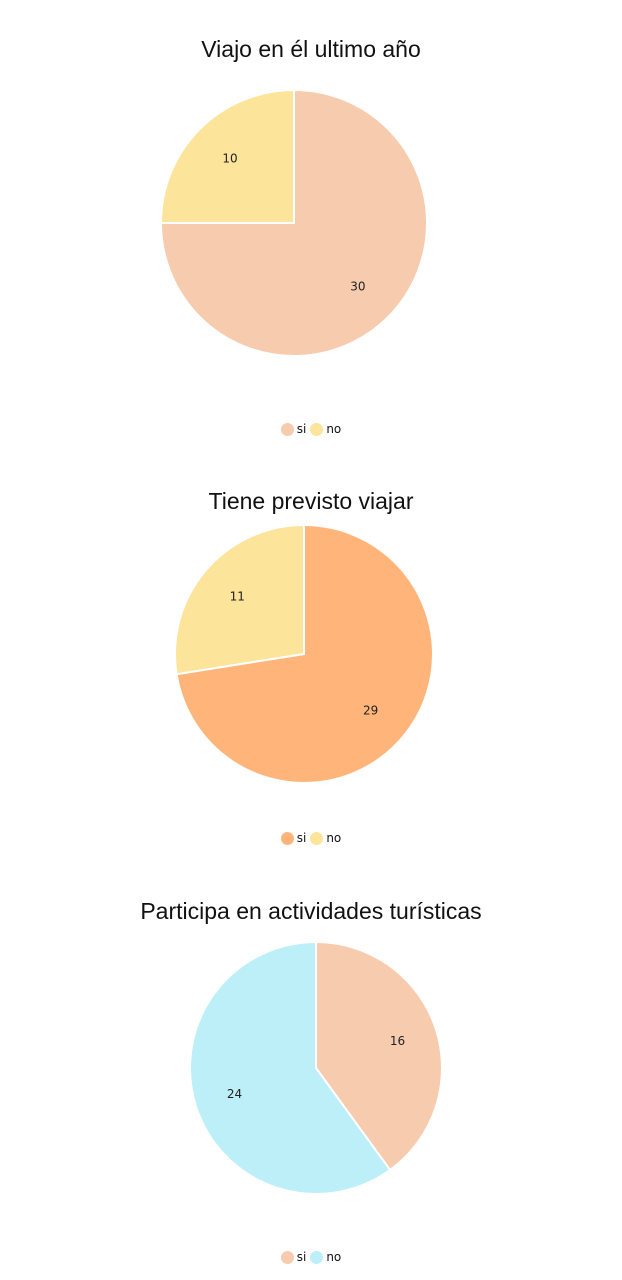  Describe the element at coordinates (311, 911) in the screenshot. I see `chart-3-title: Participa en actividades turísticas` at that location.